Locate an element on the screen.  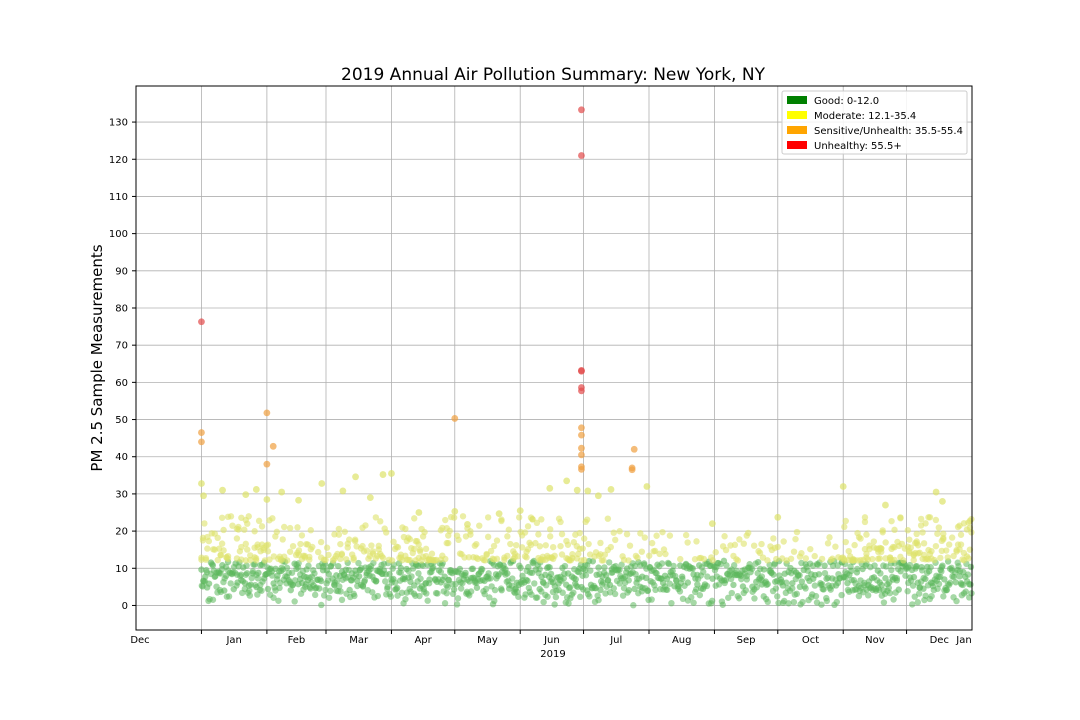
x-tick-label: Jan is located at coordinates (963, 640).